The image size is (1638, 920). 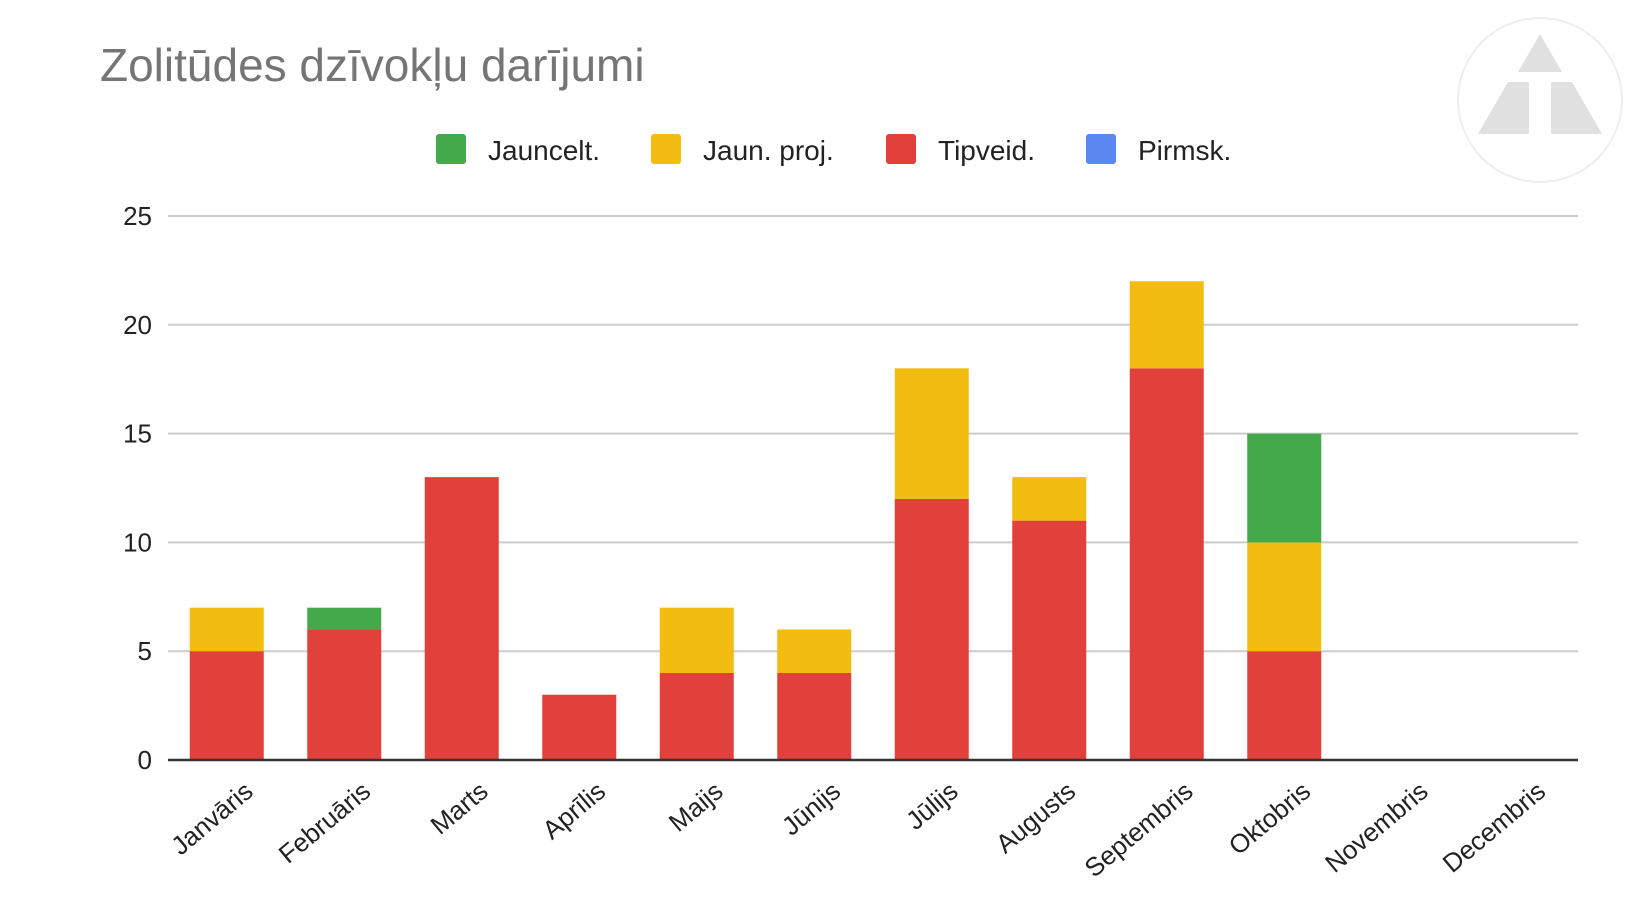 What do you see at coordinates (1166, 564) in the screenshot?
I see `bar-septembris-tipveid` at bounding box center [1166, 564].